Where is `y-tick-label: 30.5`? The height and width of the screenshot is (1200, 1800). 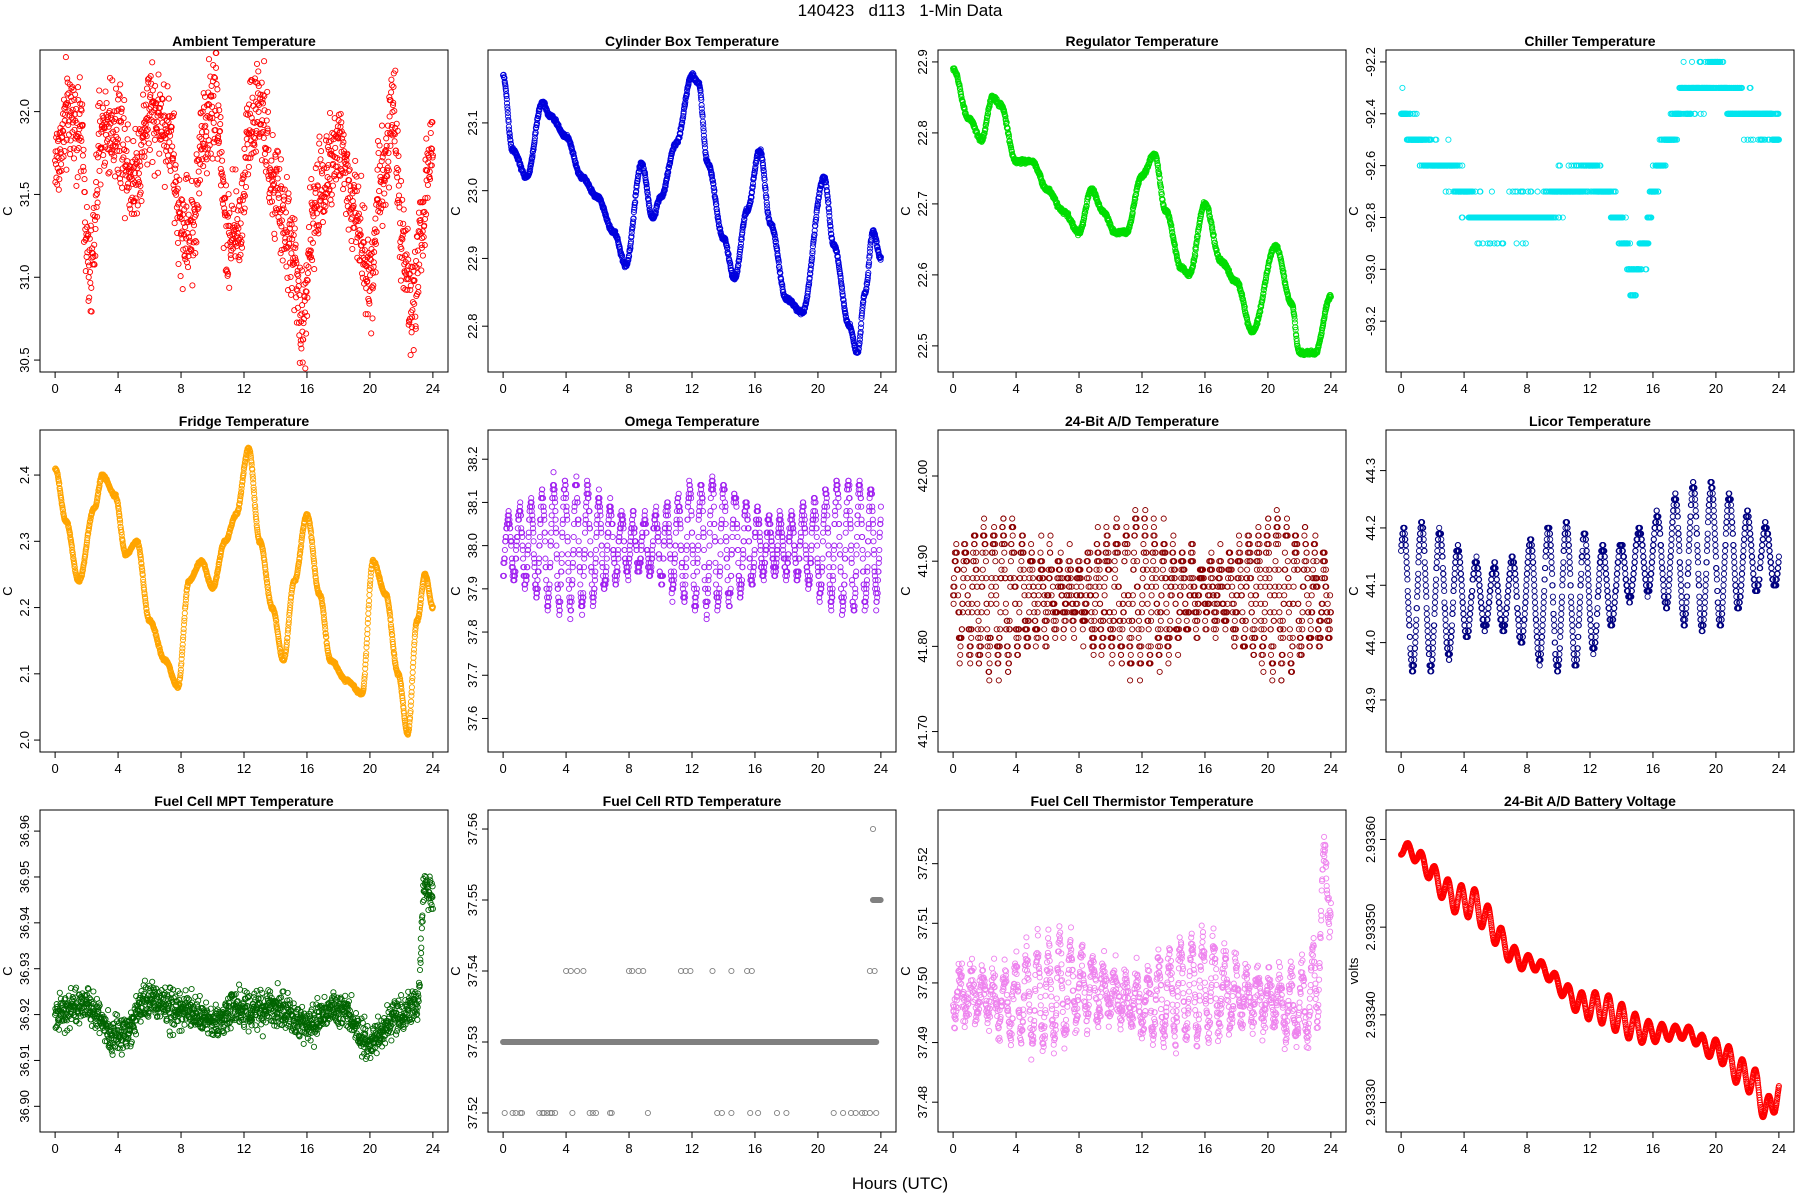 y-tick-label: 30.5 is located at coordinates (24, 359).